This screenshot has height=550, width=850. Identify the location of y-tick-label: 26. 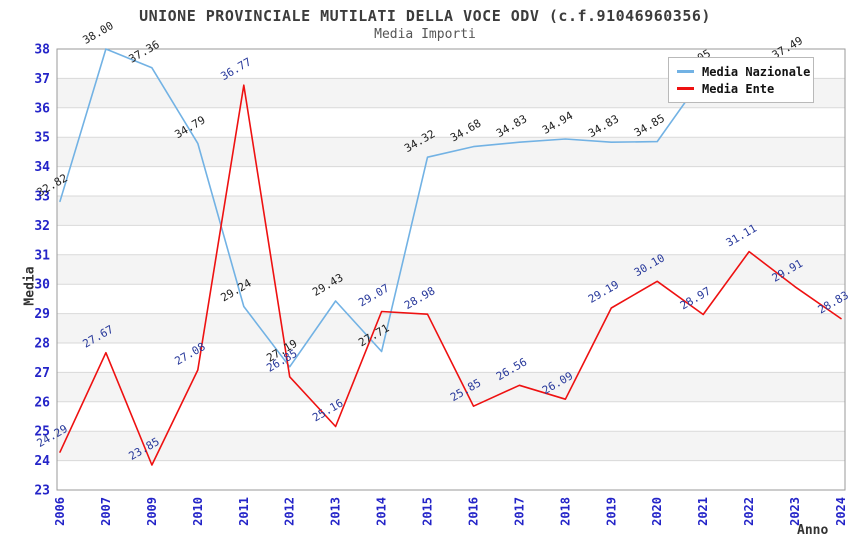
(42, 402).